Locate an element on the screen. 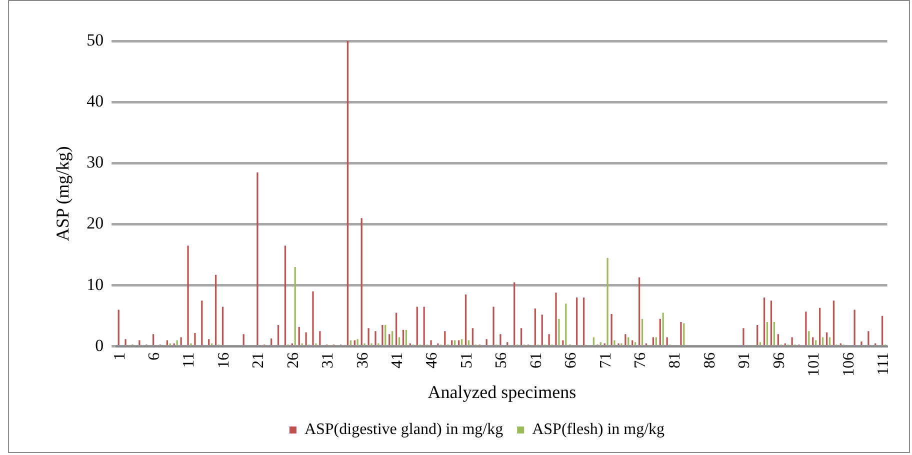 The width and height of the screenshot is (912, 455). x-tick-label: 86 is located at coordinates (709, 360).